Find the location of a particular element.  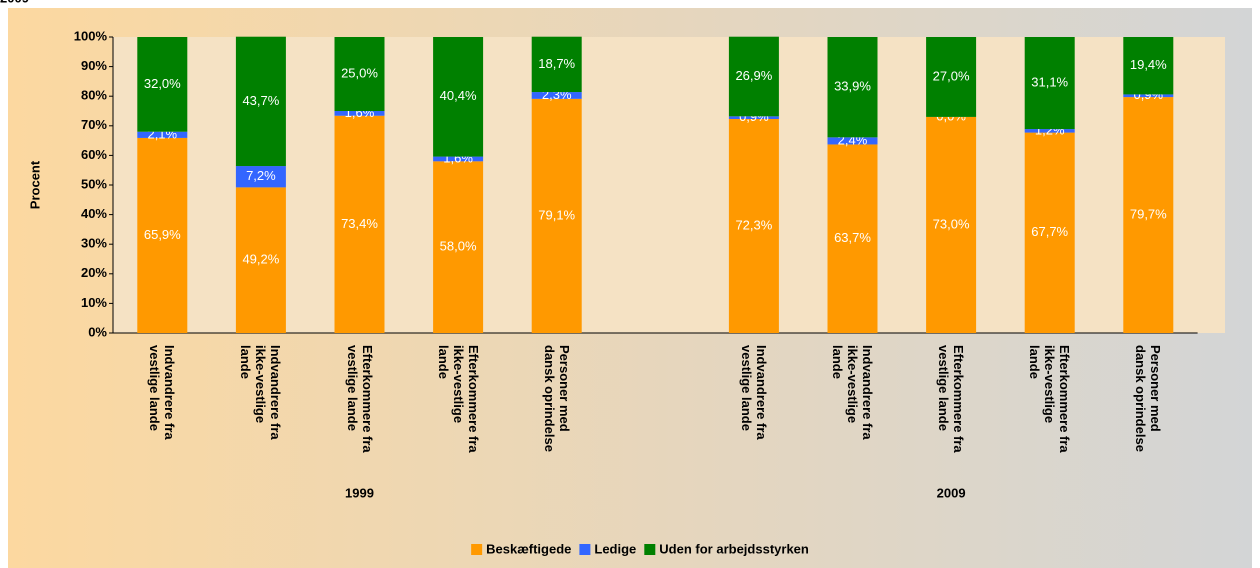

y-tick-label: 10% is located at coordinates (94, 302).